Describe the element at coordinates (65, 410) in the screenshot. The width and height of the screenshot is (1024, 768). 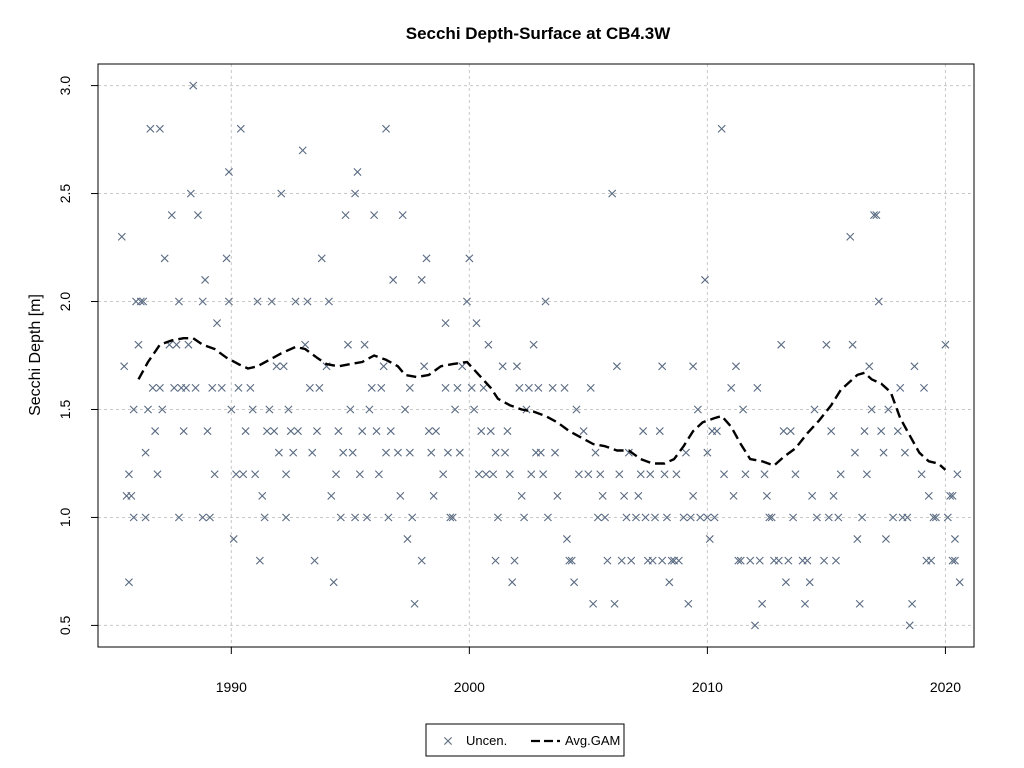
I see `y-tick-label: 1.5` at that location.